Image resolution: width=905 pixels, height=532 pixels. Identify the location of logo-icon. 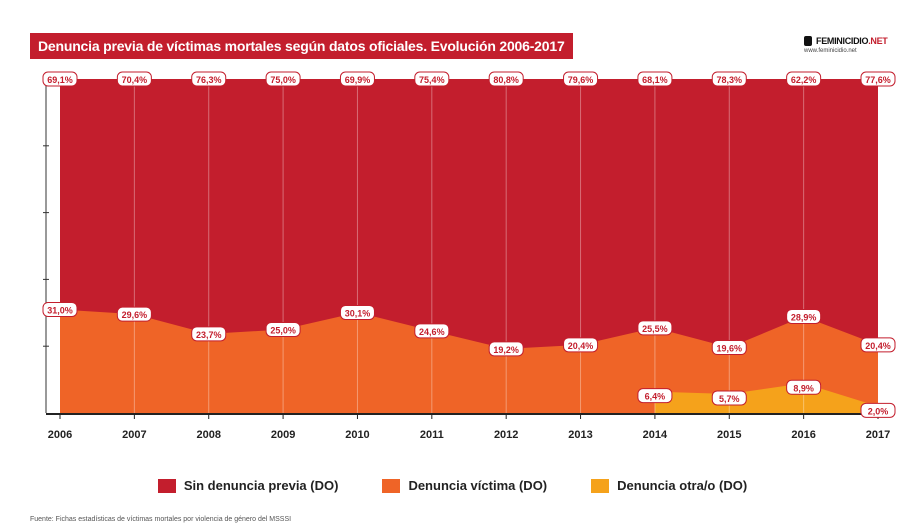
(808, 41).